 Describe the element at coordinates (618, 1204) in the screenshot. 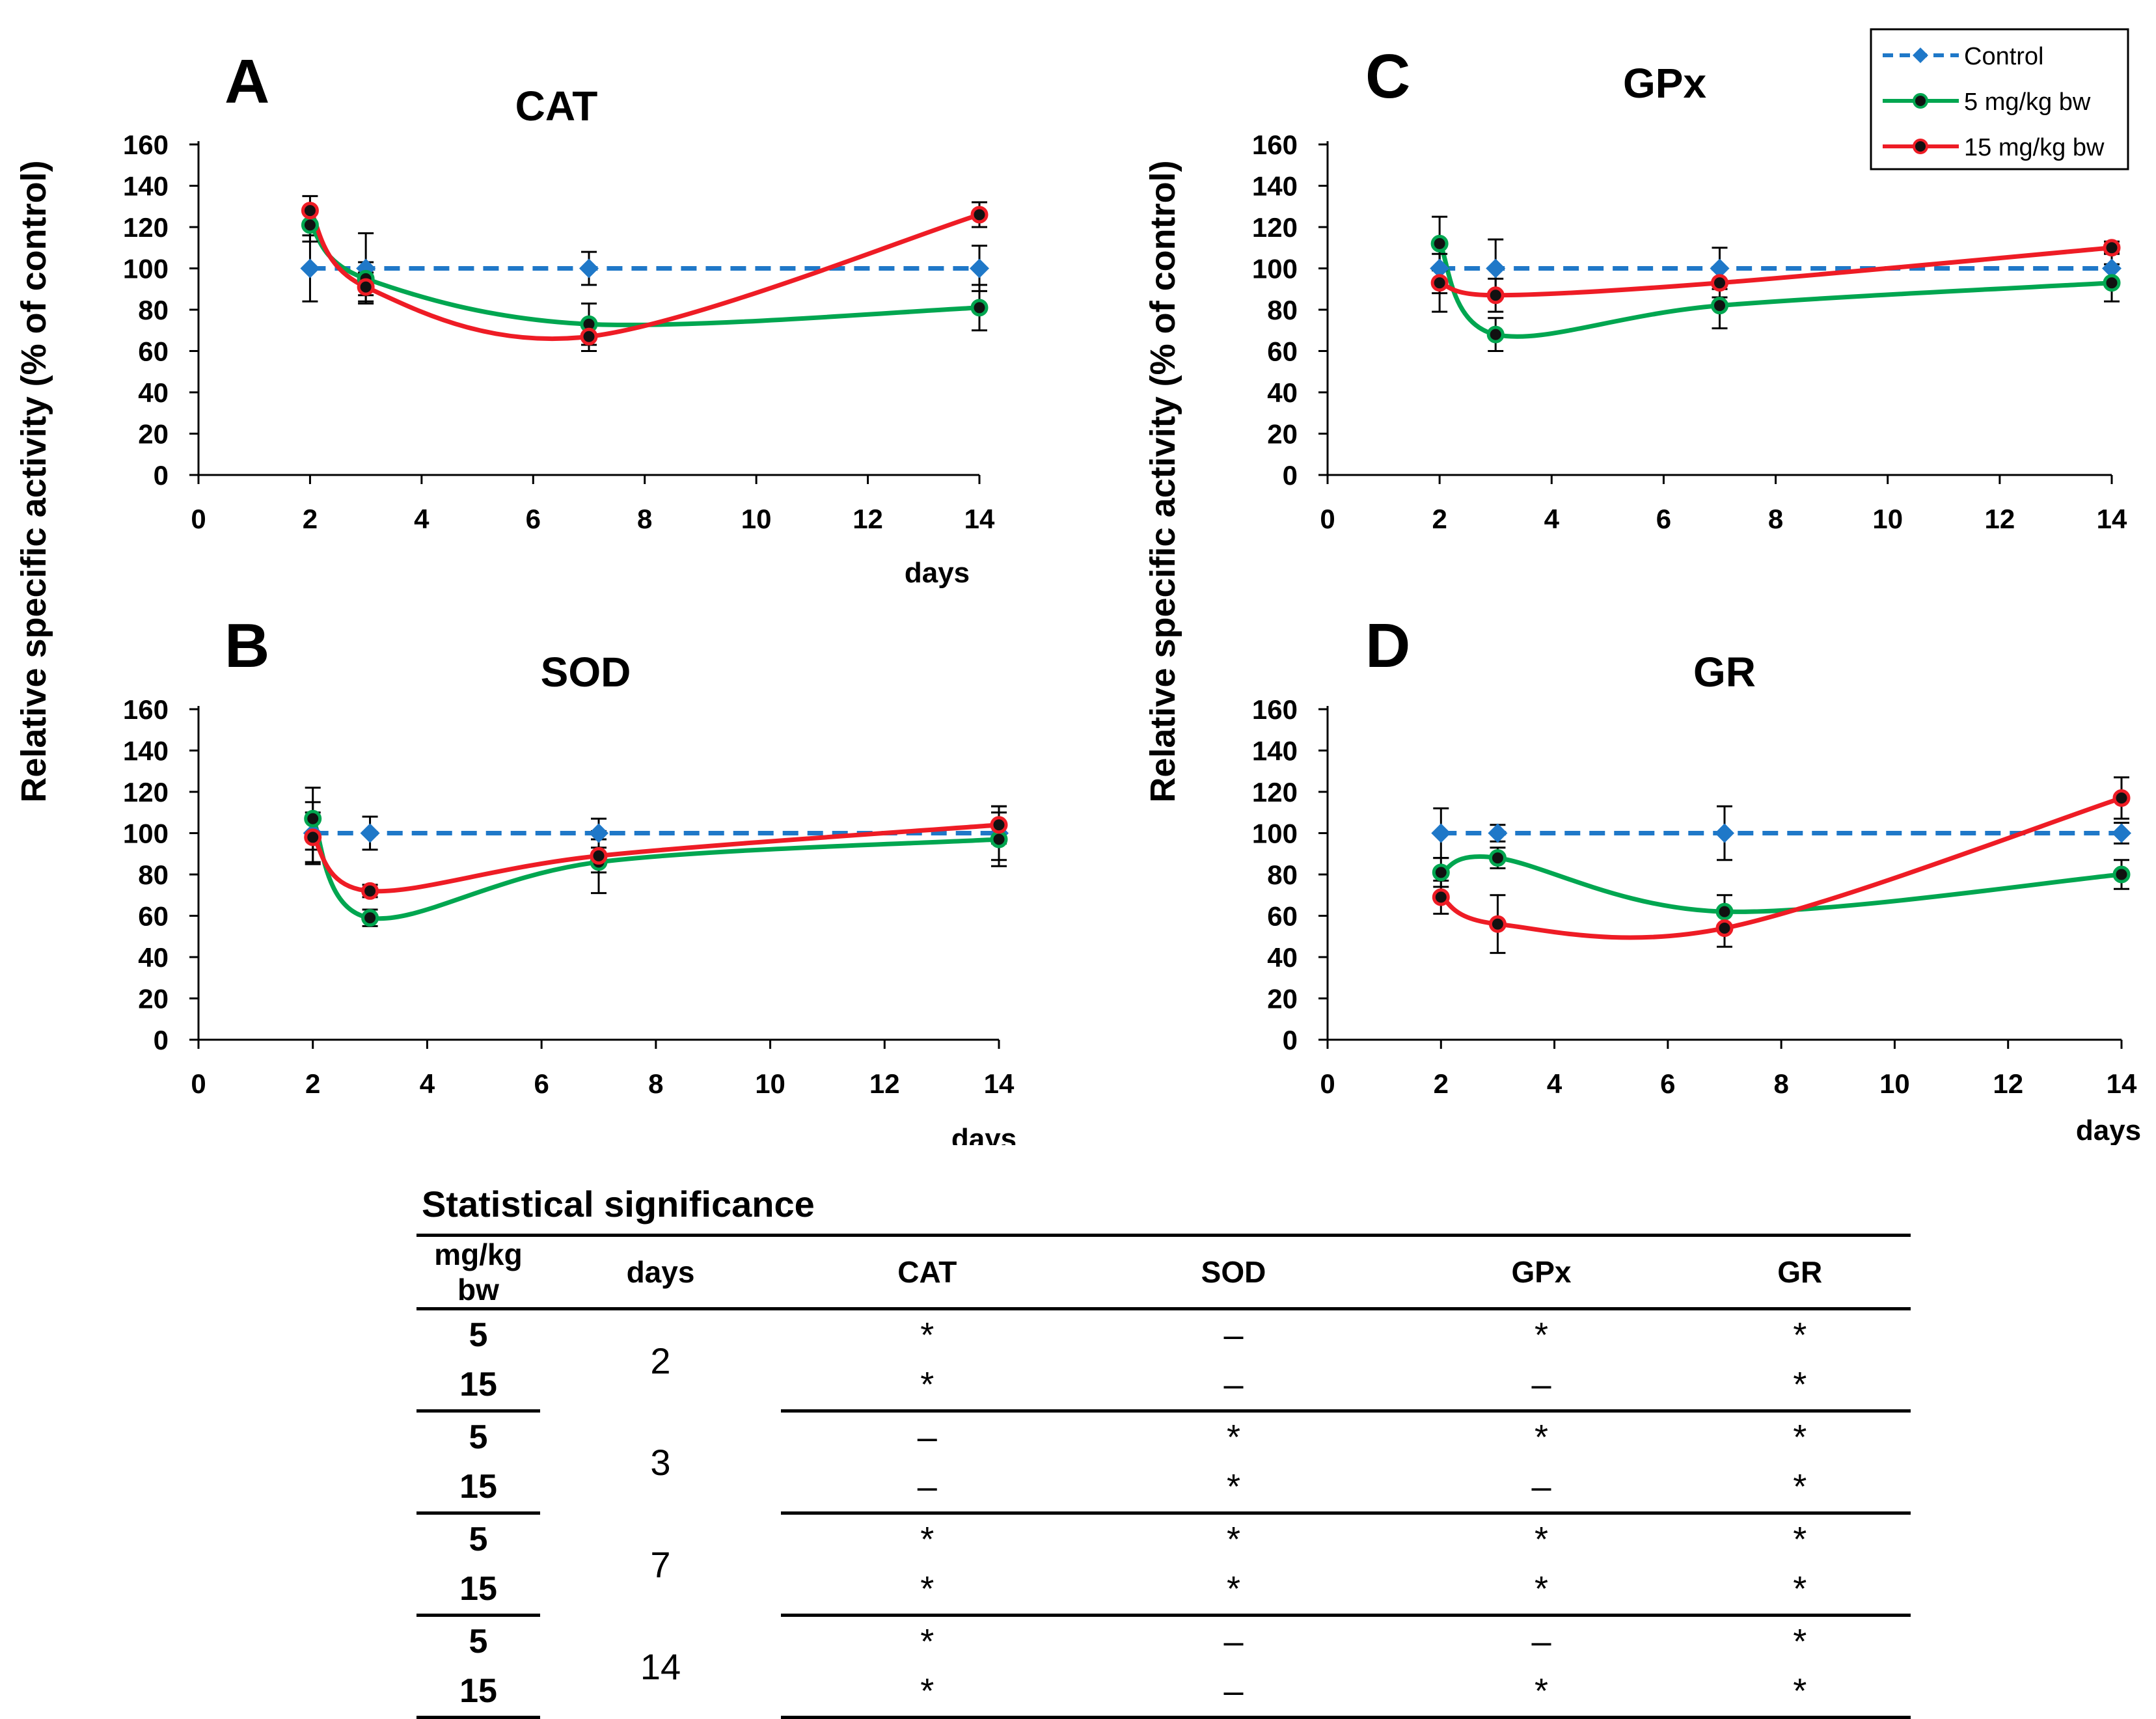

I see `table-title: Statistical significance` at that location.